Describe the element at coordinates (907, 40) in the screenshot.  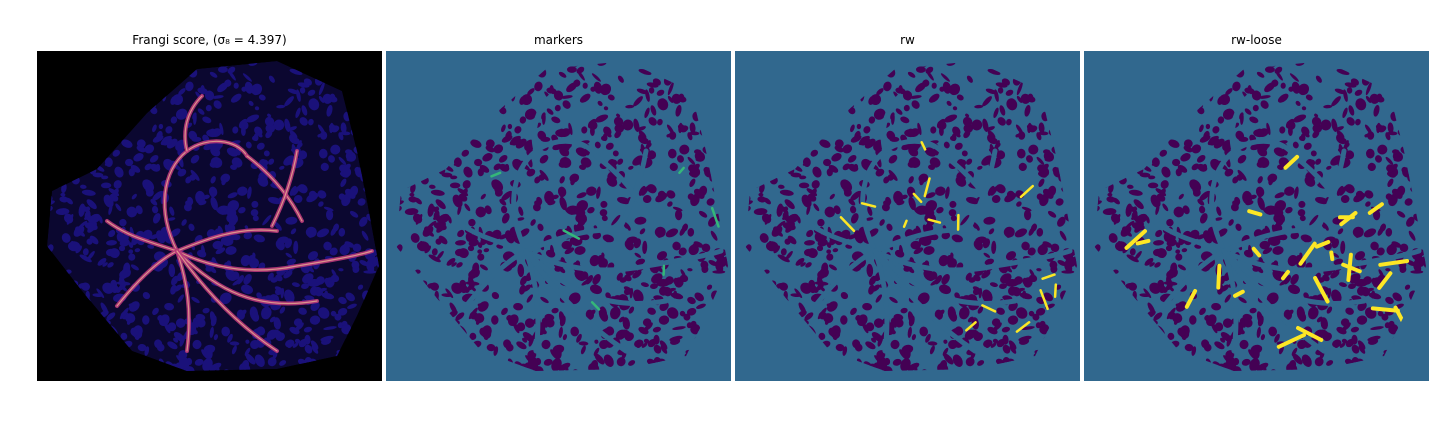
I see `panel-title-rw: rw` at that location.